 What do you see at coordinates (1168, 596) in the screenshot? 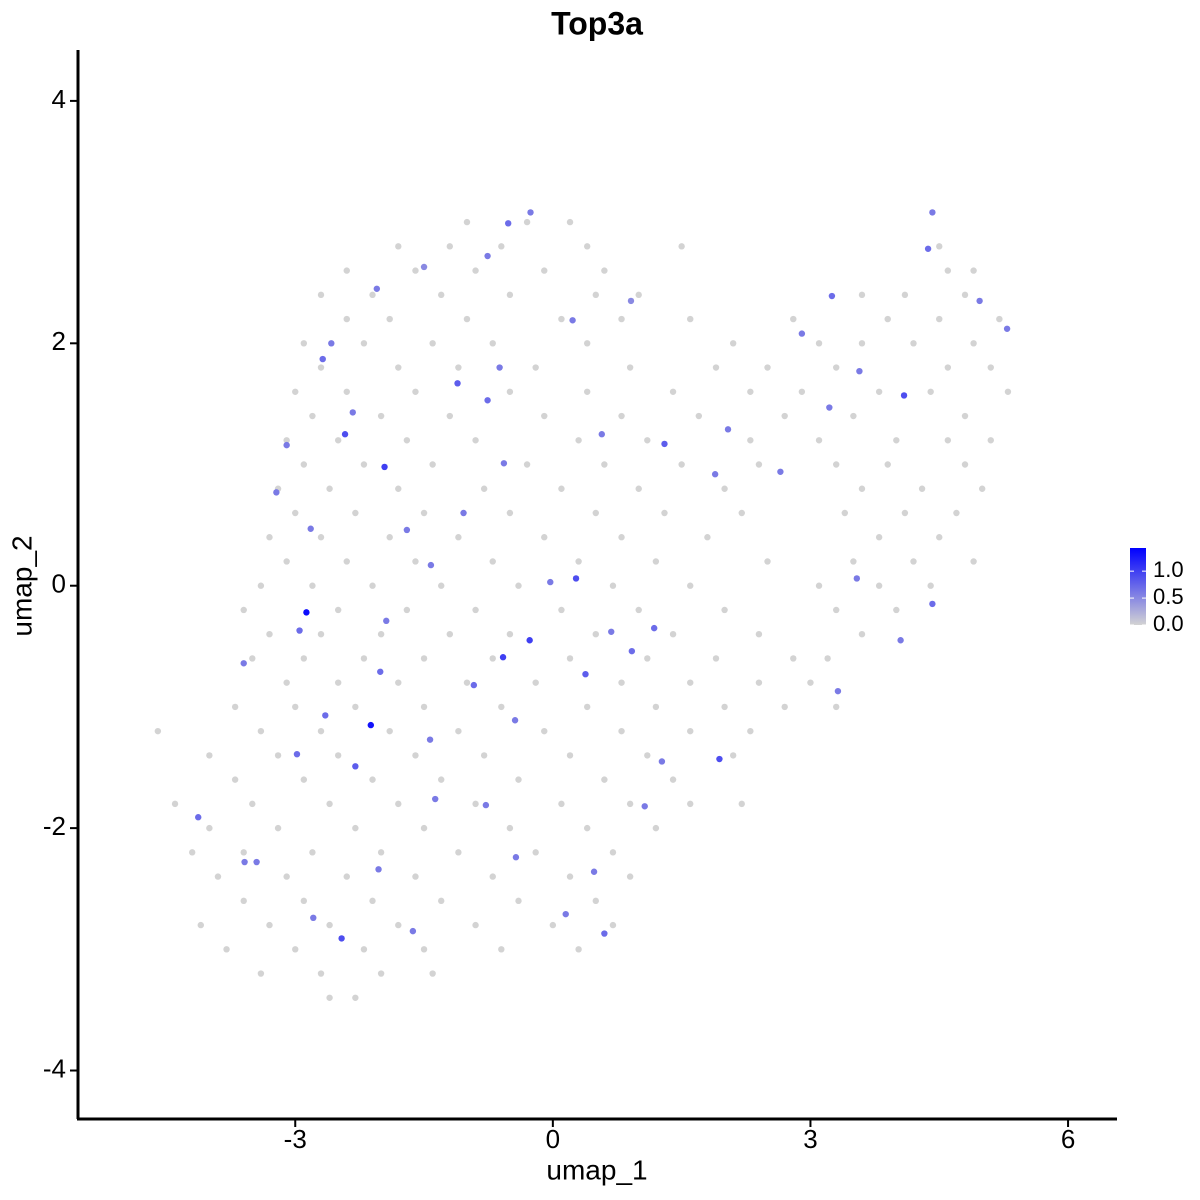
I see `legend-label: 0.5` at bounding box center [1168, 596].